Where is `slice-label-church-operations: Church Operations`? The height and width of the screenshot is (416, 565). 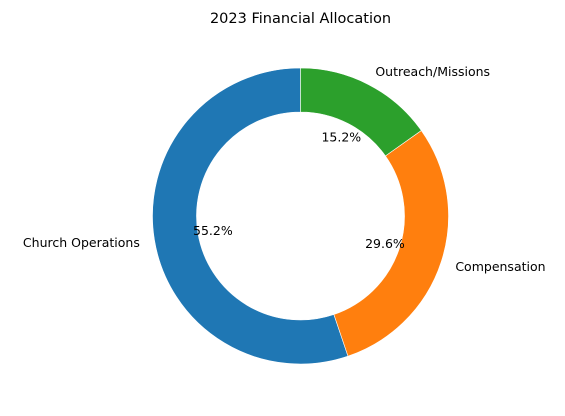 slice-label-church-operations: Church Operations is located at coordinates (81, 242).